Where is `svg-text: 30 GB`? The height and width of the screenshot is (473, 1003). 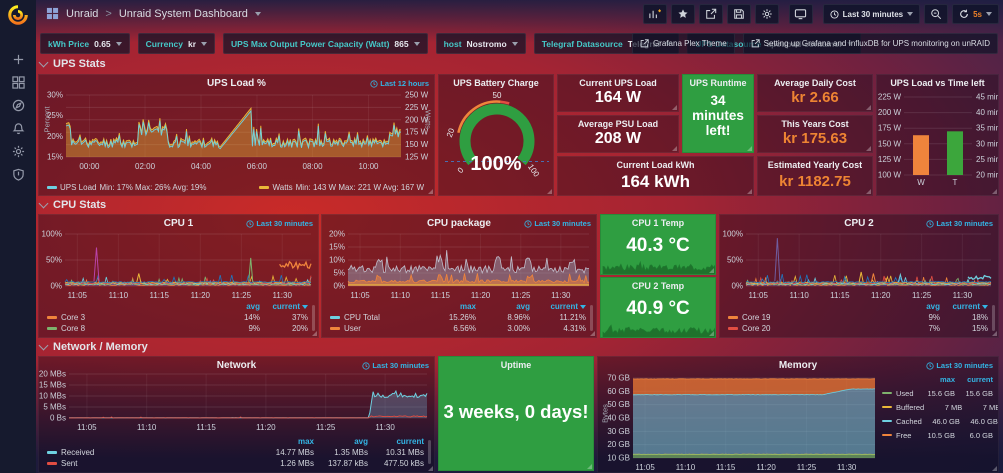
svg-text: 30 GB is located at coordinates (618, 431).